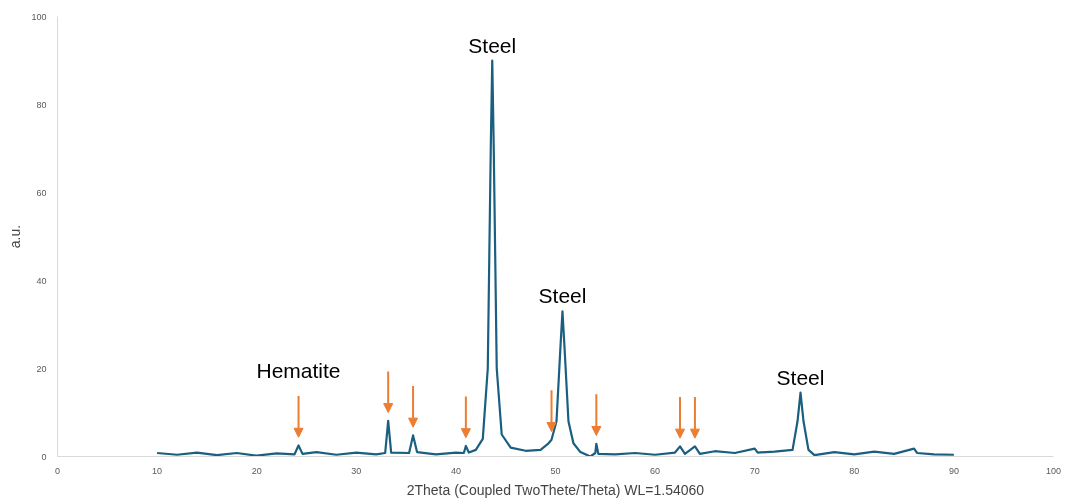  I want to click on x-tick-label: 100, so click(1053, 470).